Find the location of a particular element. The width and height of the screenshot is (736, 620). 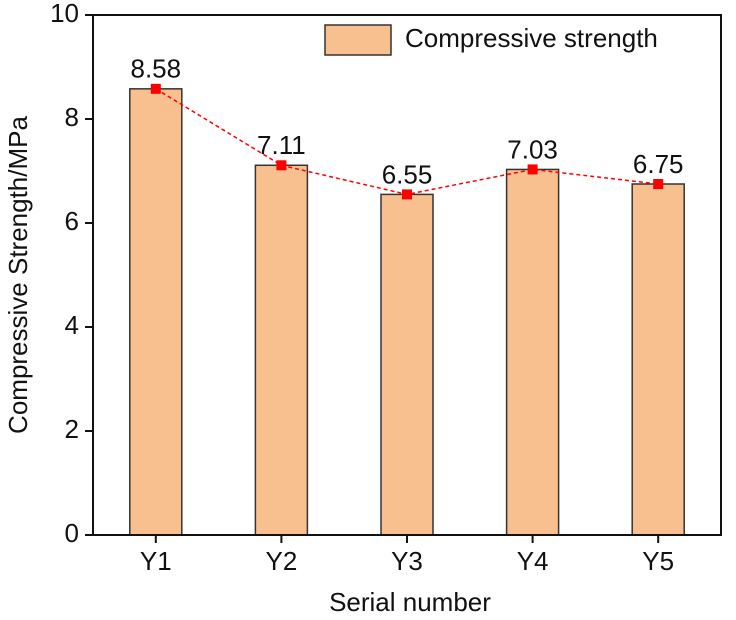

value-label: 8.58 is located at coordinates (155, 69).